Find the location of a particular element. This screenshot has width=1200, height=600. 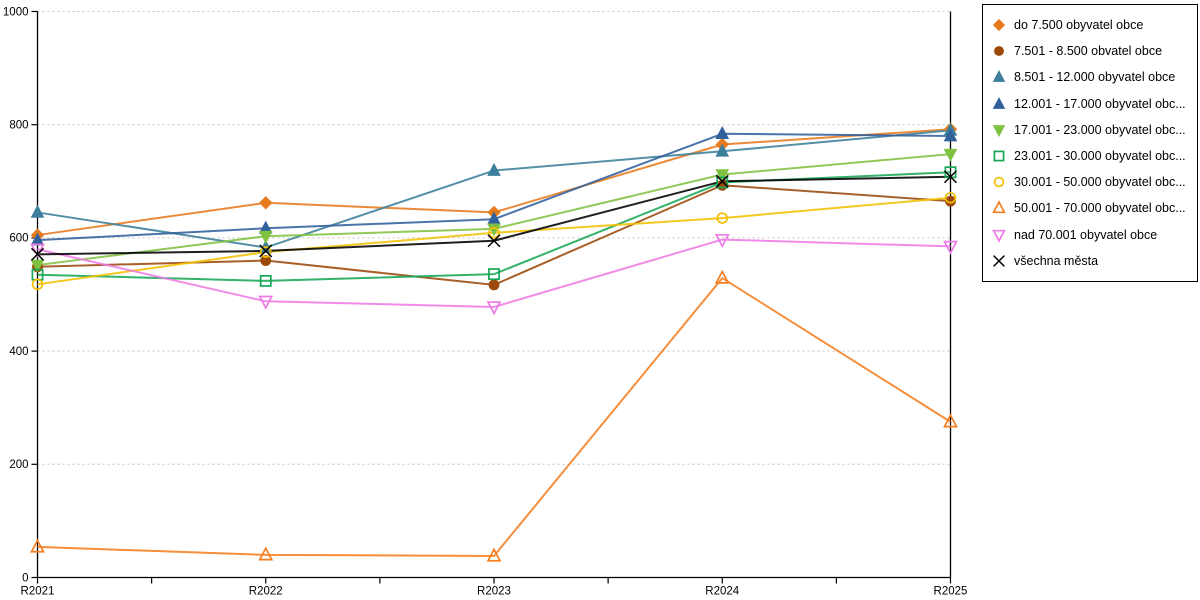

x-tick-label: R2024 is located at coordinates (722, 592).